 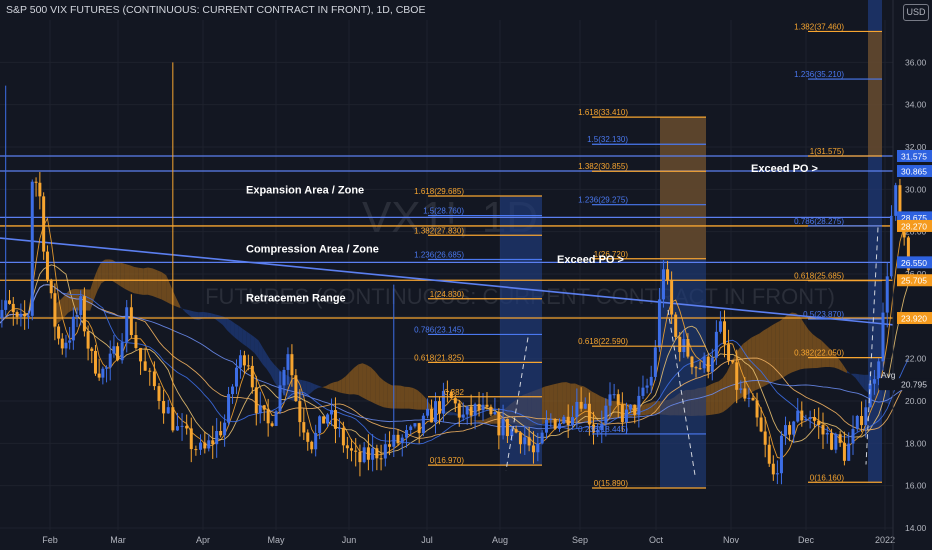 I want to click on avg-tag-prefix: Avg, so click(x=888, y=375).